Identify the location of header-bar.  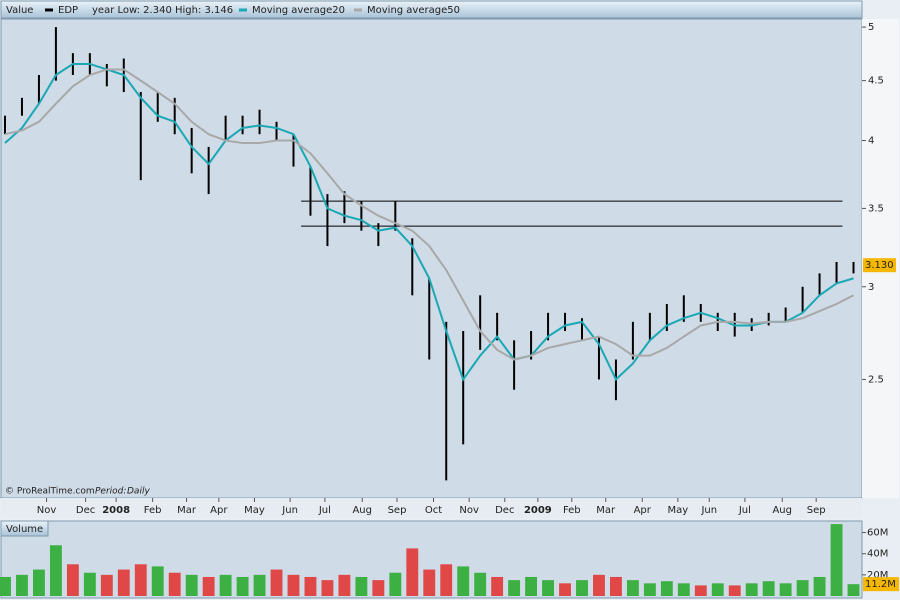
(431, 9).